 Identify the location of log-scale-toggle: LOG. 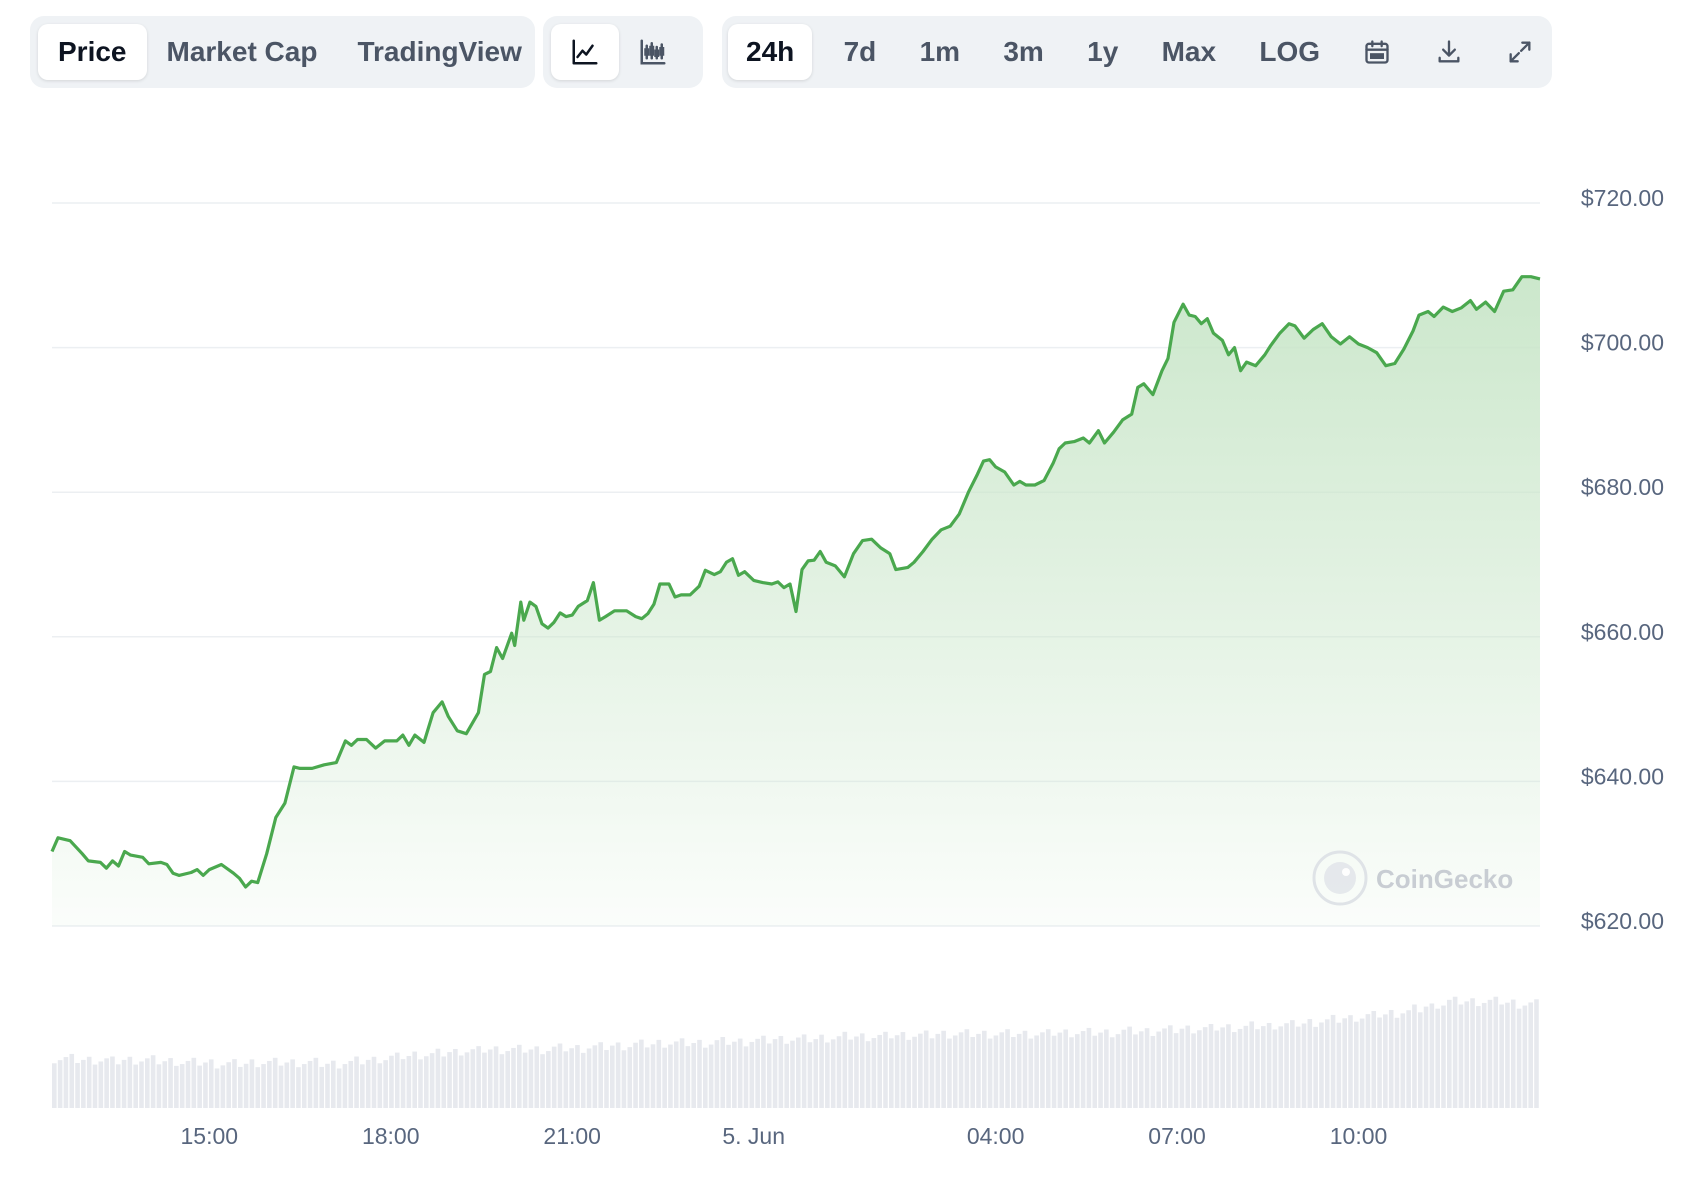
(1290, 51).